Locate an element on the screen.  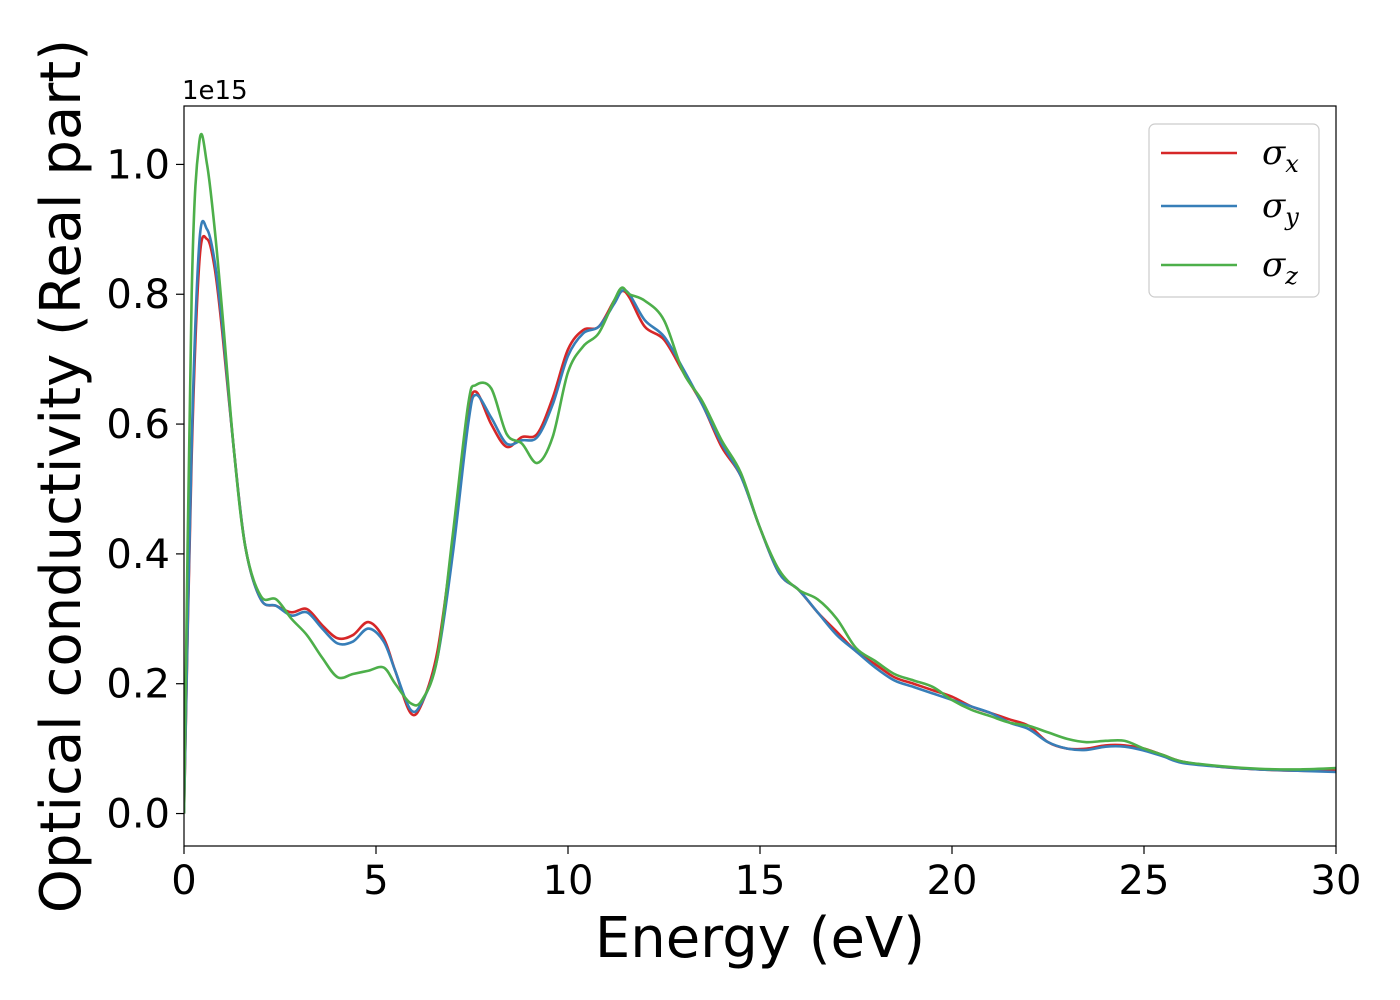
x-tick-label: 30 is located at coordinates (1336, 881).